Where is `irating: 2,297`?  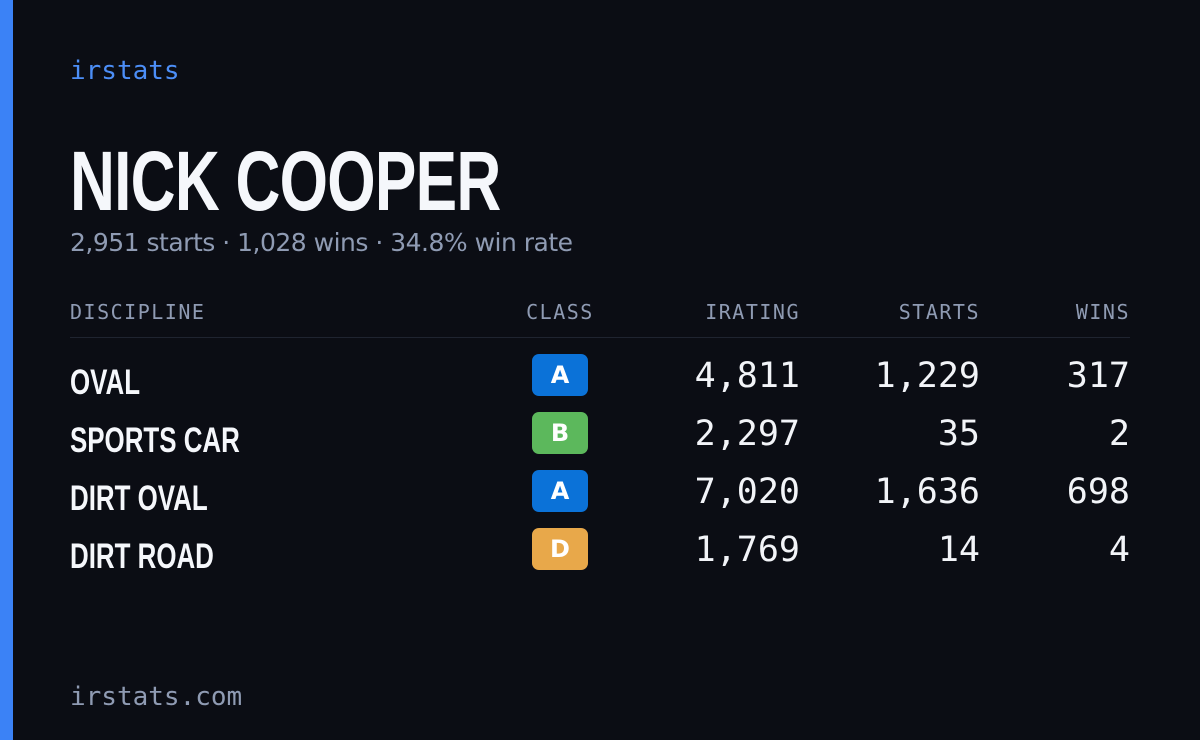
irating: 2,297 is located at coordinates (747, 434).